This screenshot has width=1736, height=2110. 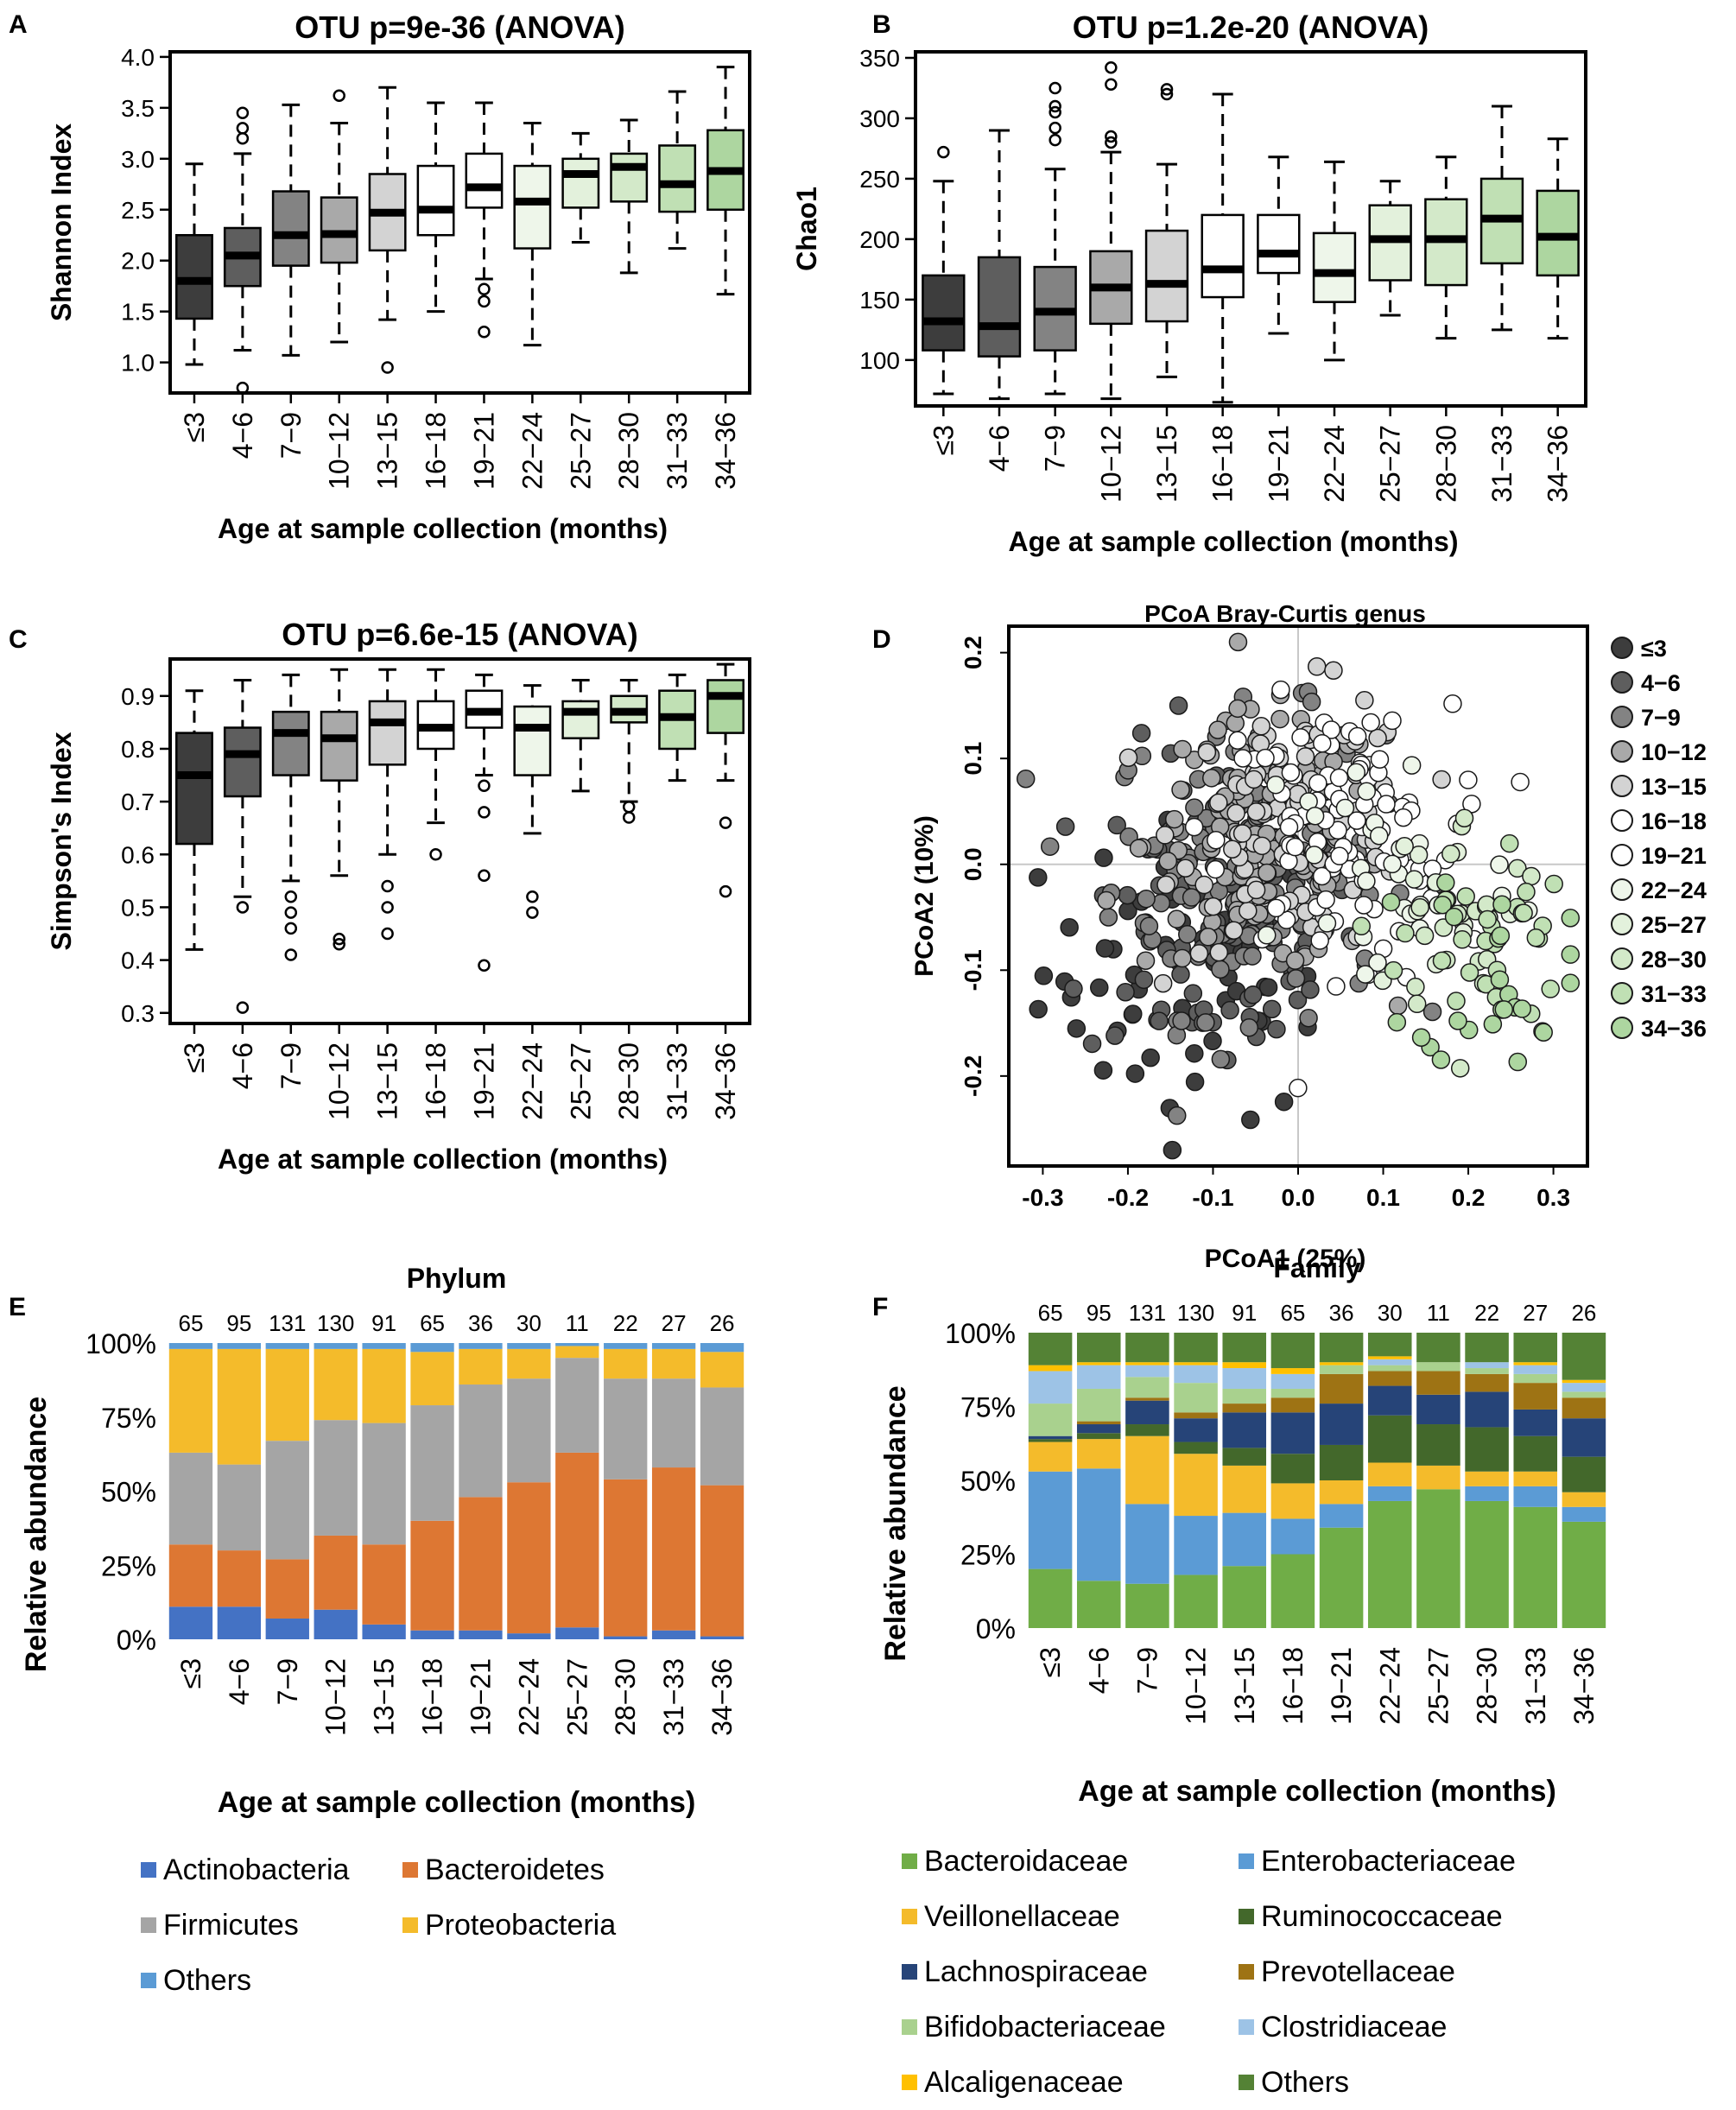 What do you see at coordinates (483, 451) in the screenshot?
I see `x-tick-label: 19−21` at bounding box center [483, 451].